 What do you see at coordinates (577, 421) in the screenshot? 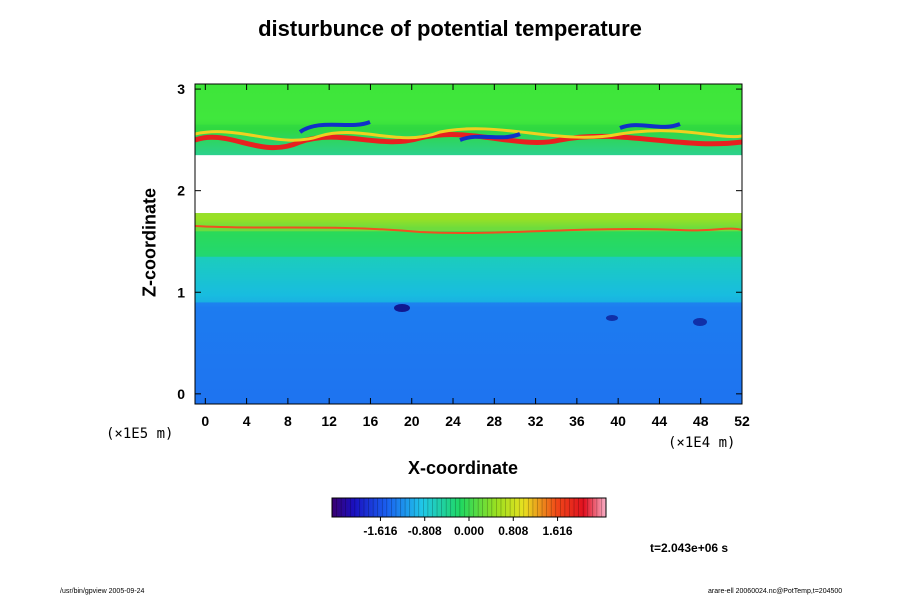
I see `x-tick-label: 36` at bounding box center [577, 421].